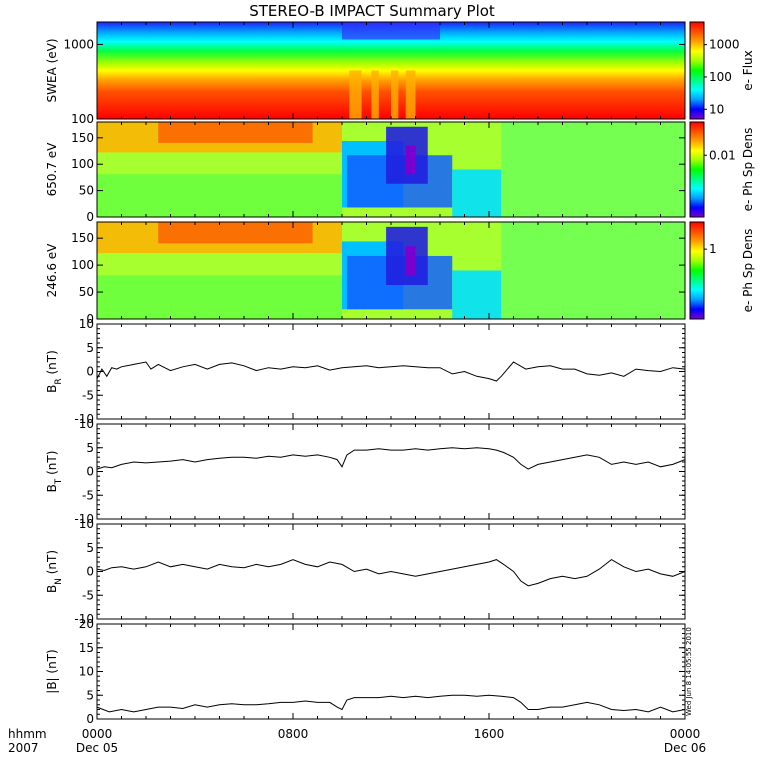 This screenshot has width=780, height=780. I want to click on colorbar-tick-label: 1, so click(713, 249).